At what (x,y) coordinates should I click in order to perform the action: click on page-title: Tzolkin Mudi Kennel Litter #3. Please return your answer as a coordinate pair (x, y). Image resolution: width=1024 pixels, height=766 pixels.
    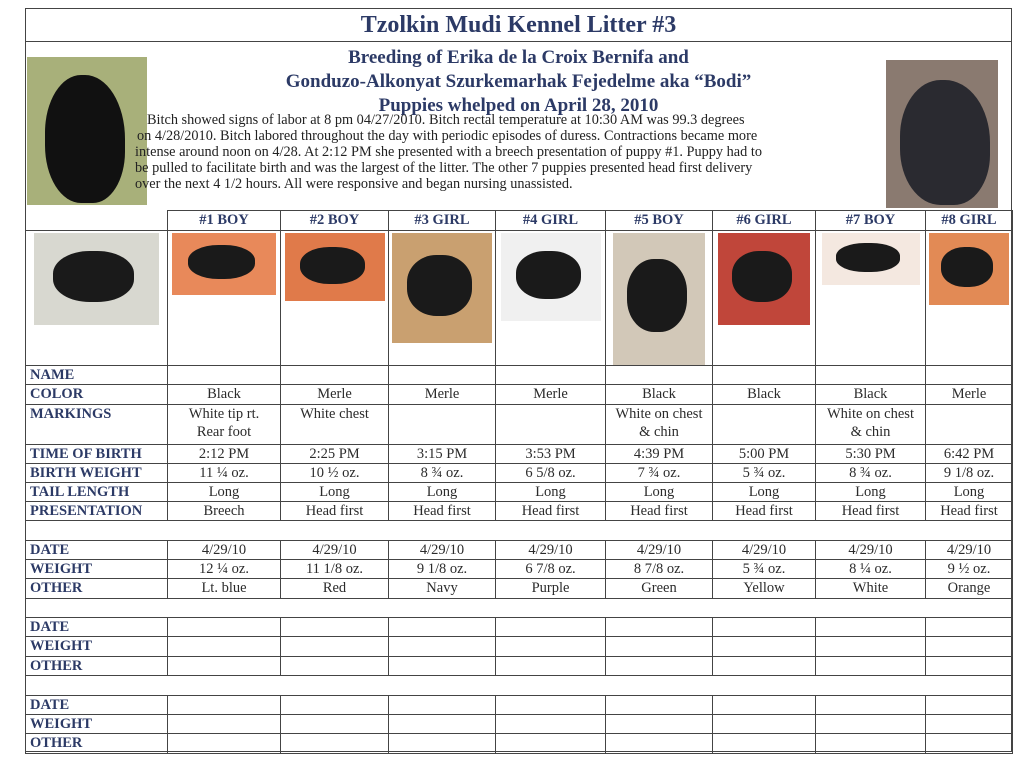
    Looking at the image, I should click on (518, 25).